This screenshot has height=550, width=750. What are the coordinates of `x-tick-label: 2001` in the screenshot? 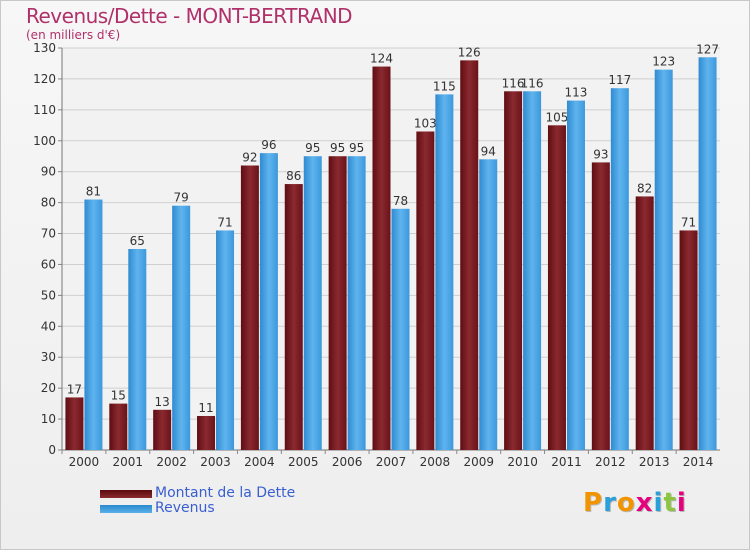 It's located at (128, 462).